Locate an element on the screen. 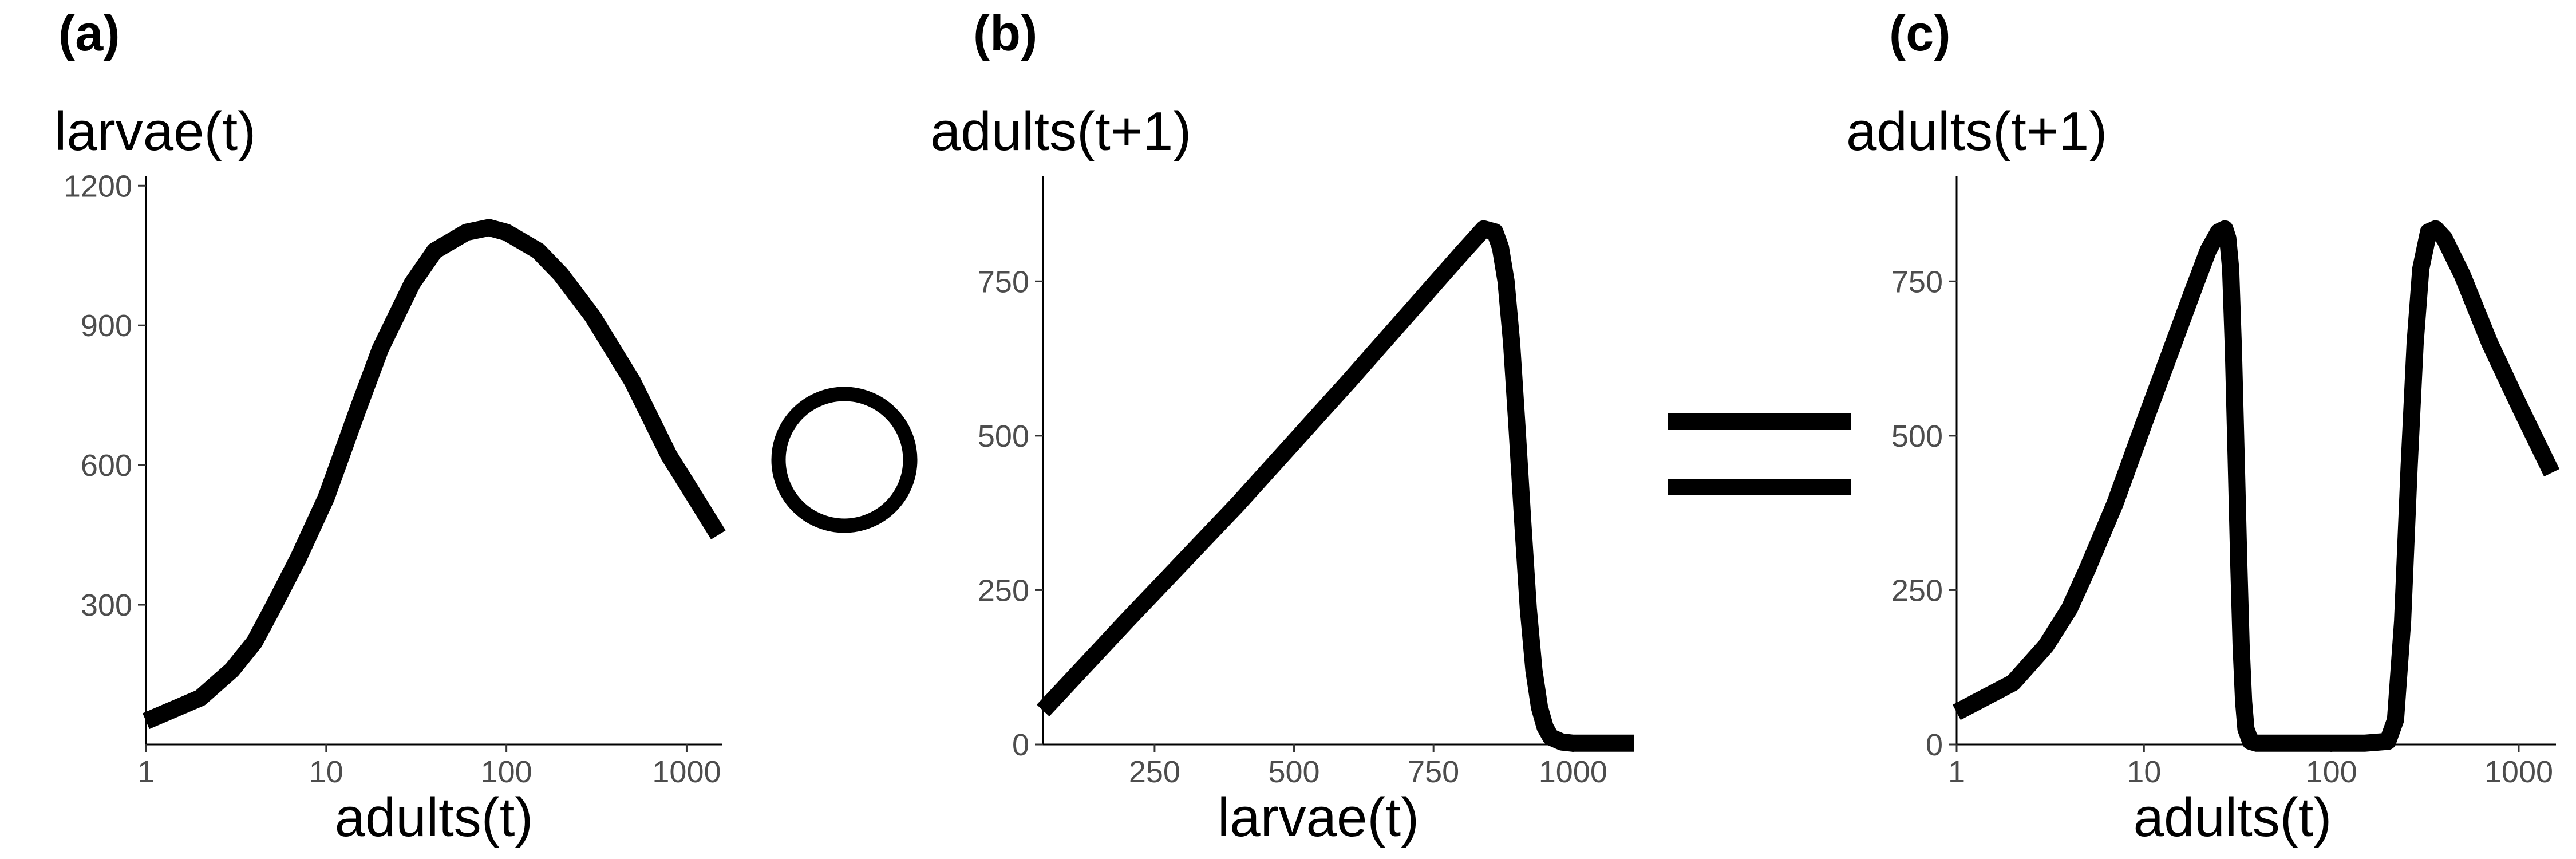 The height and width of the screenshot is (859, 2576). panel-b-ticks: 250 500 750 1000 0 250 500 750 is located at coordinates (1292, 527).